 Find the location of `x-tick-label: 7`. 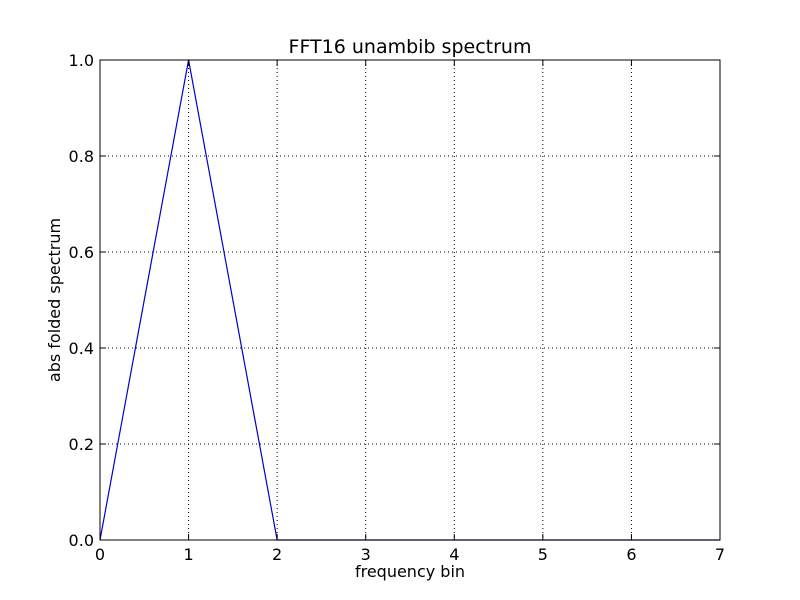

x-tick-label: 7 is located at coordinates (720, 554).